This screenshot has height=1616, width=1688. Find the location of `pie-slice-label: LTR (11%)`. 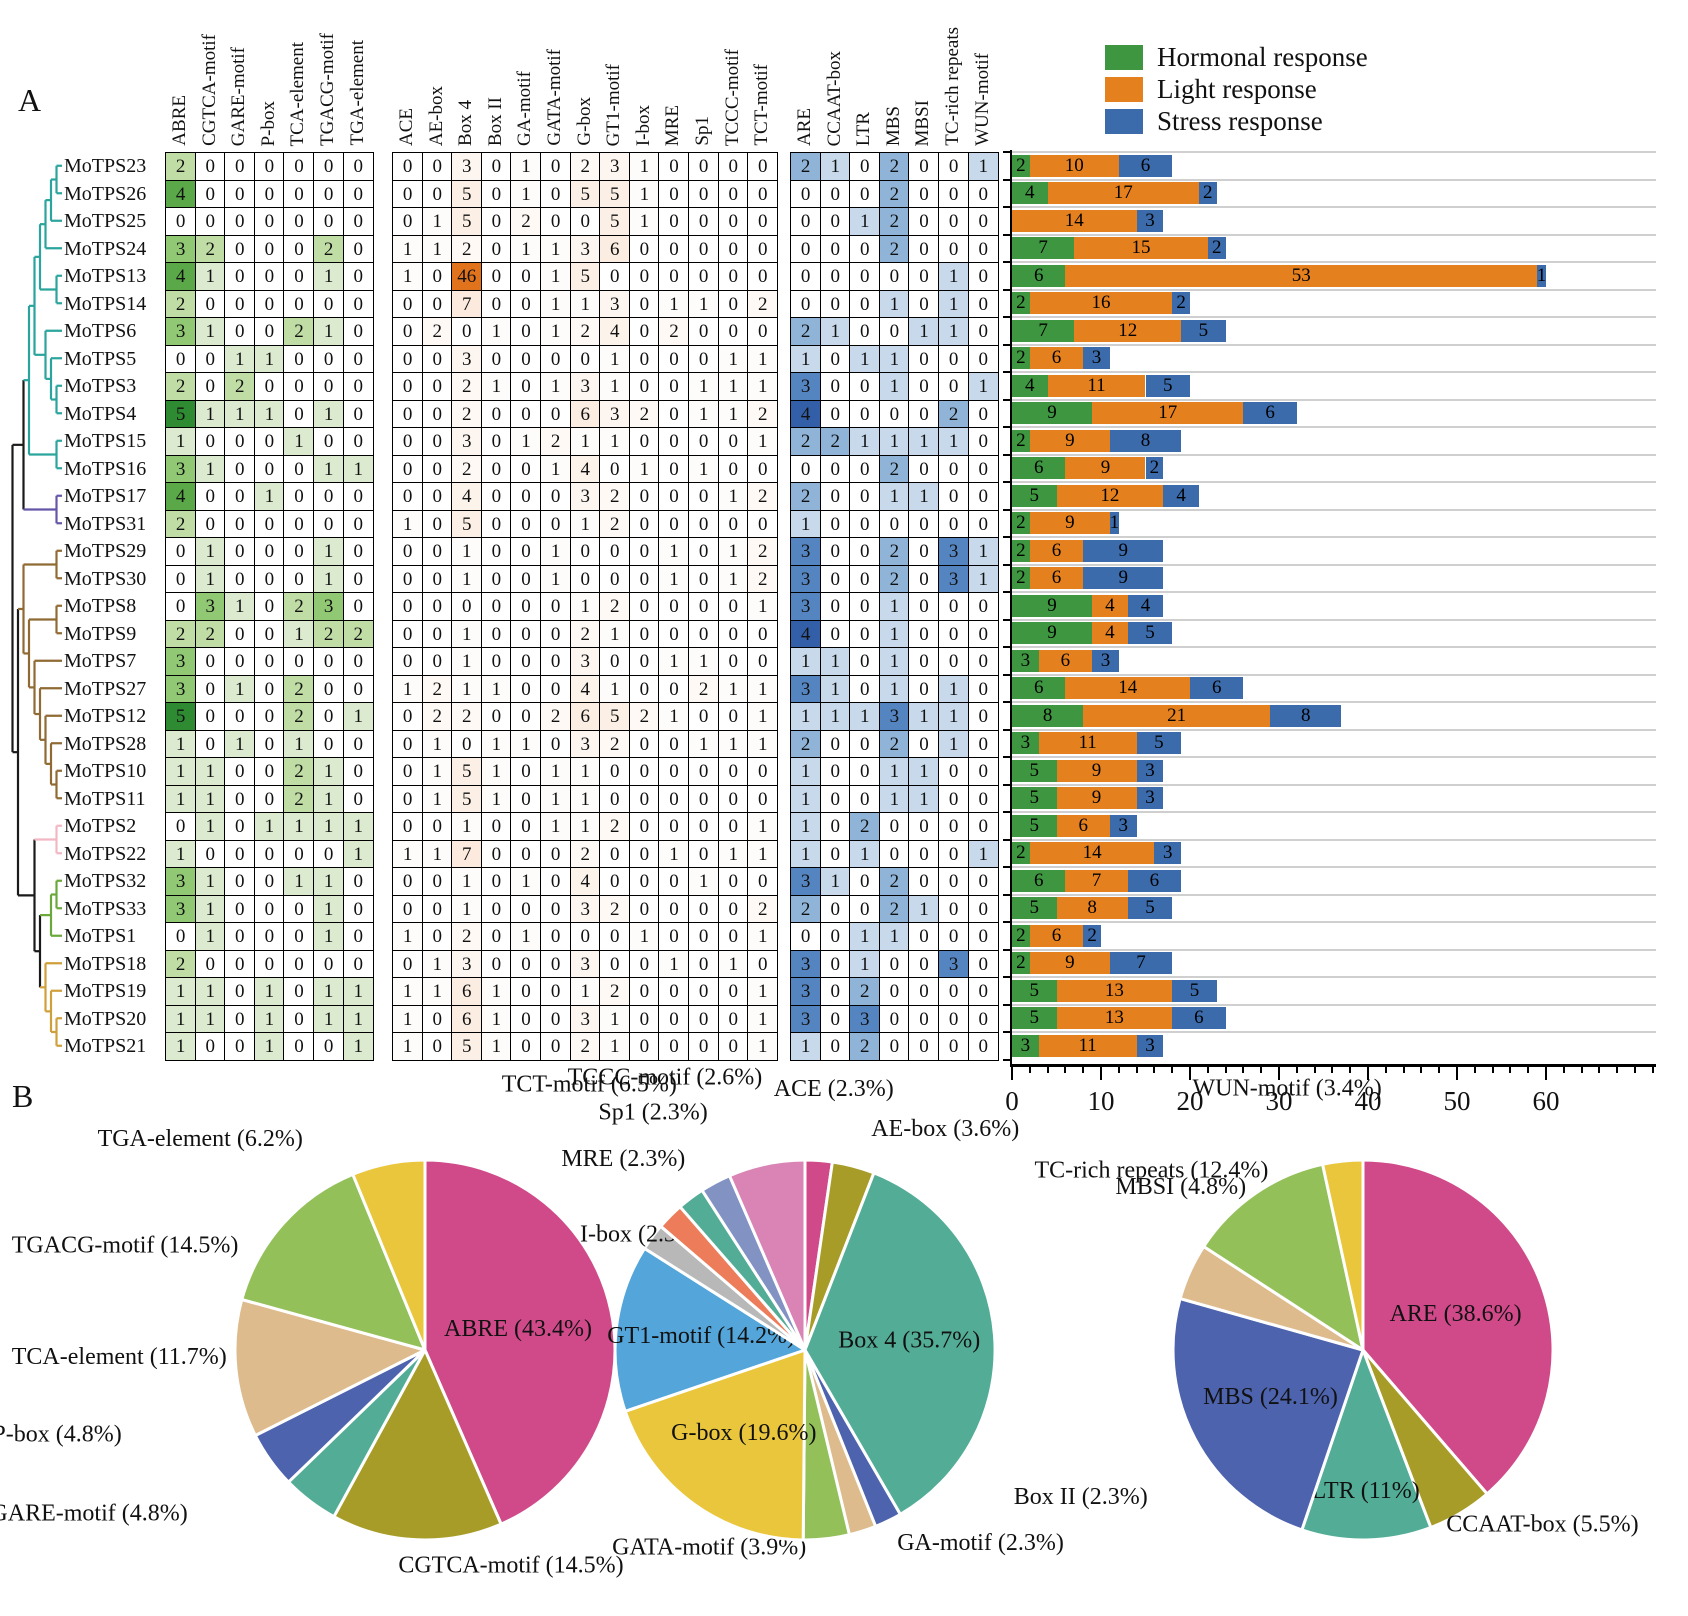

pie-slice-label: LTR (11%) is located at coordinates (1366, 1491).